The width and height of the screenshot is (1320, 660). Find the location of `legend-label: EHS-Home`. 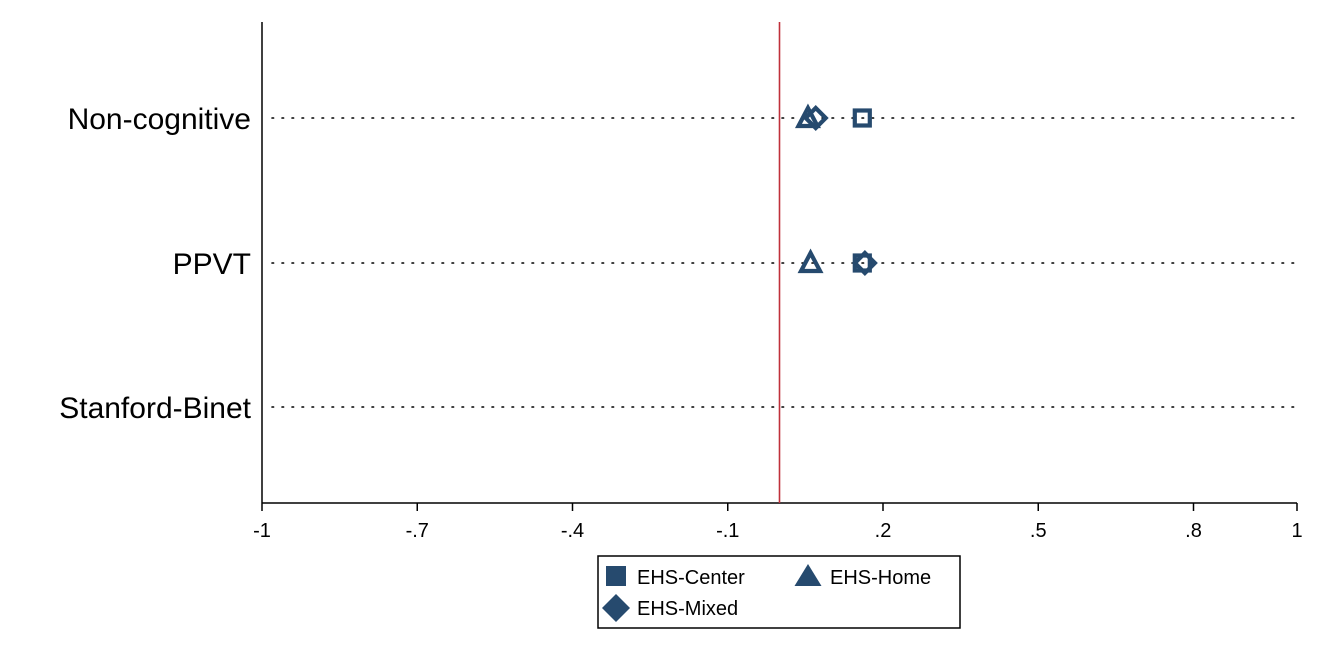

legend-label: EHS-Home is located at coordinates (880, 578).